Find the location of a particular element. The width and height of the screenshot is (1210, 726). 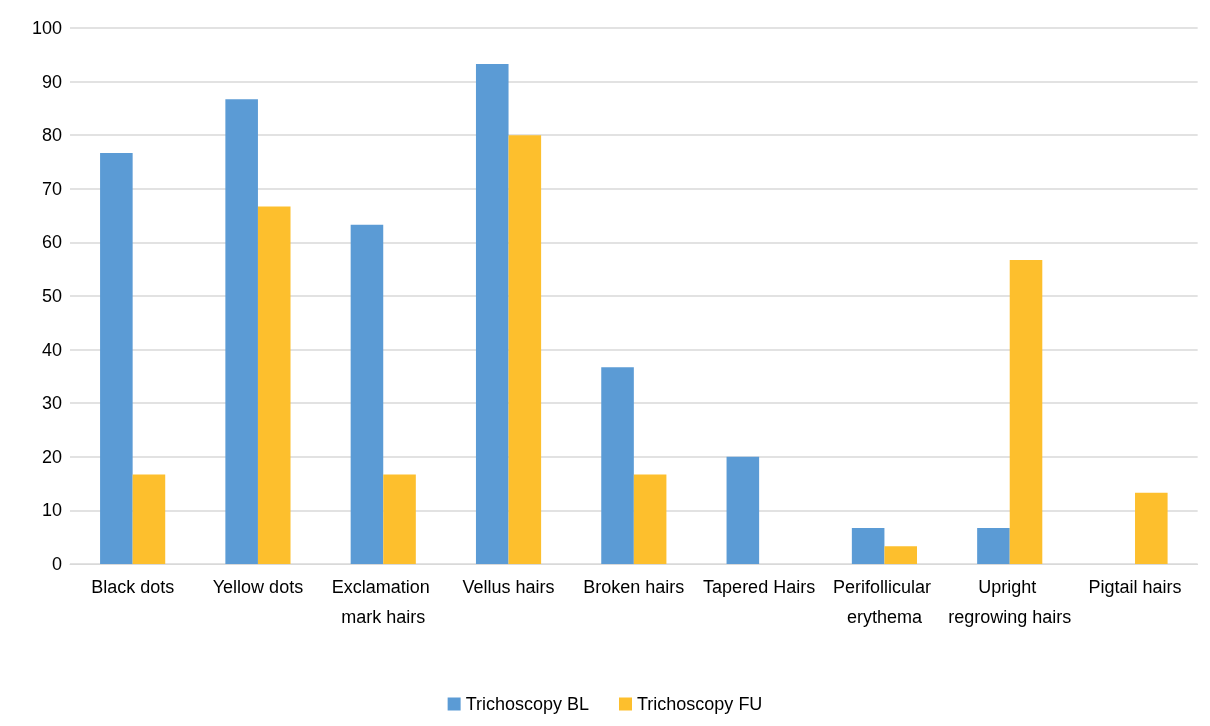

y-tick-label: 30 is located at coordinates (51, 403).